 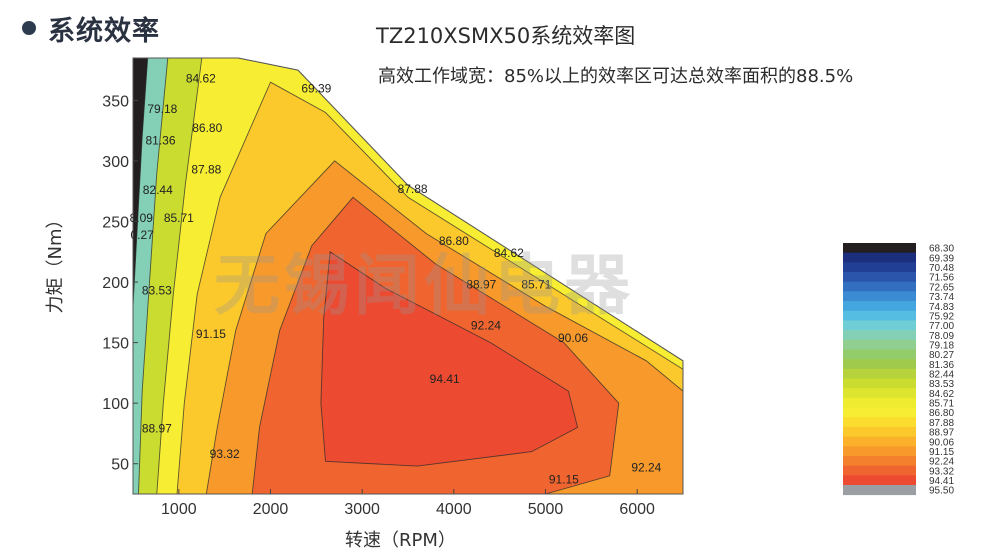 What do you see at coordinates (941, 462) in the screenshot?
I see `legend-value-label: 92.24` at bounding box center [941, 462].